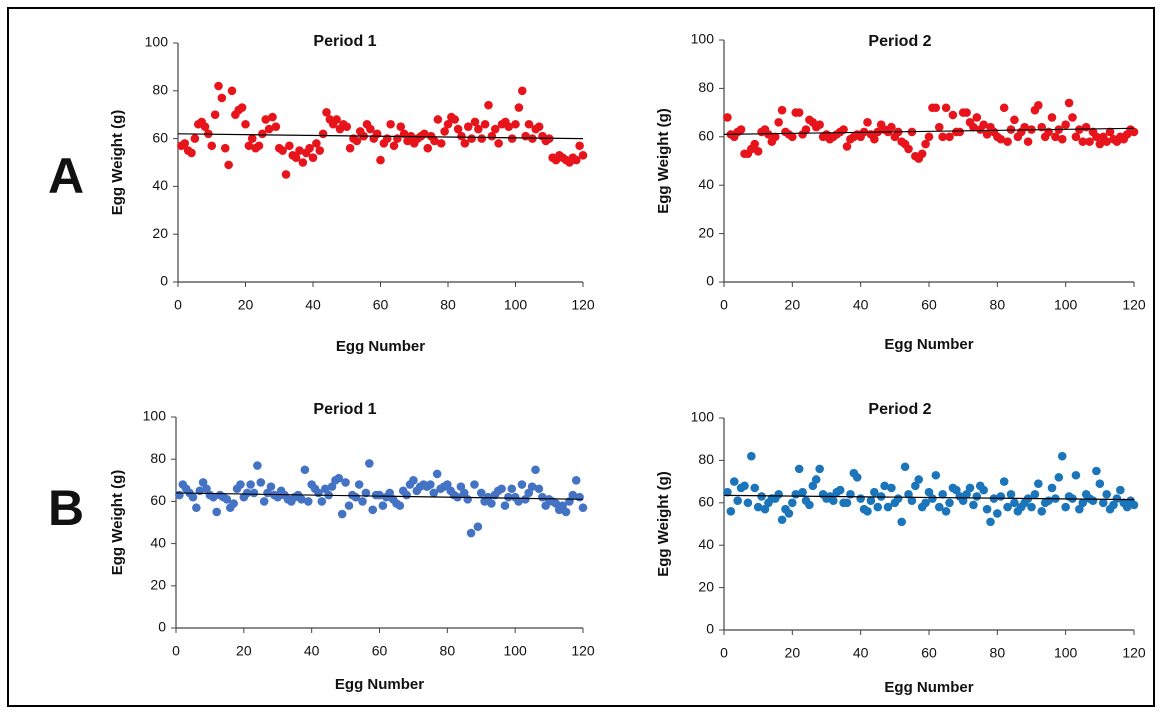 Image resolution: width=1162 pixels, height=715 pixels. Describe the element at coordinates (1066, 305) in the screenshot. I see `x-tick-label: 100` at that location.